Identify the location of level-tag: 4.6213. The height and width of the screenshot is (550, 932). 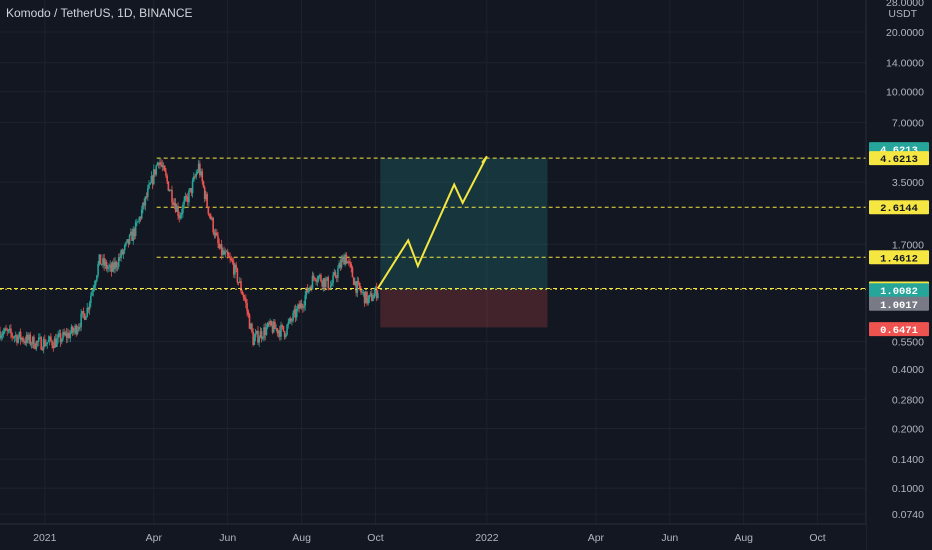
(899, 160).